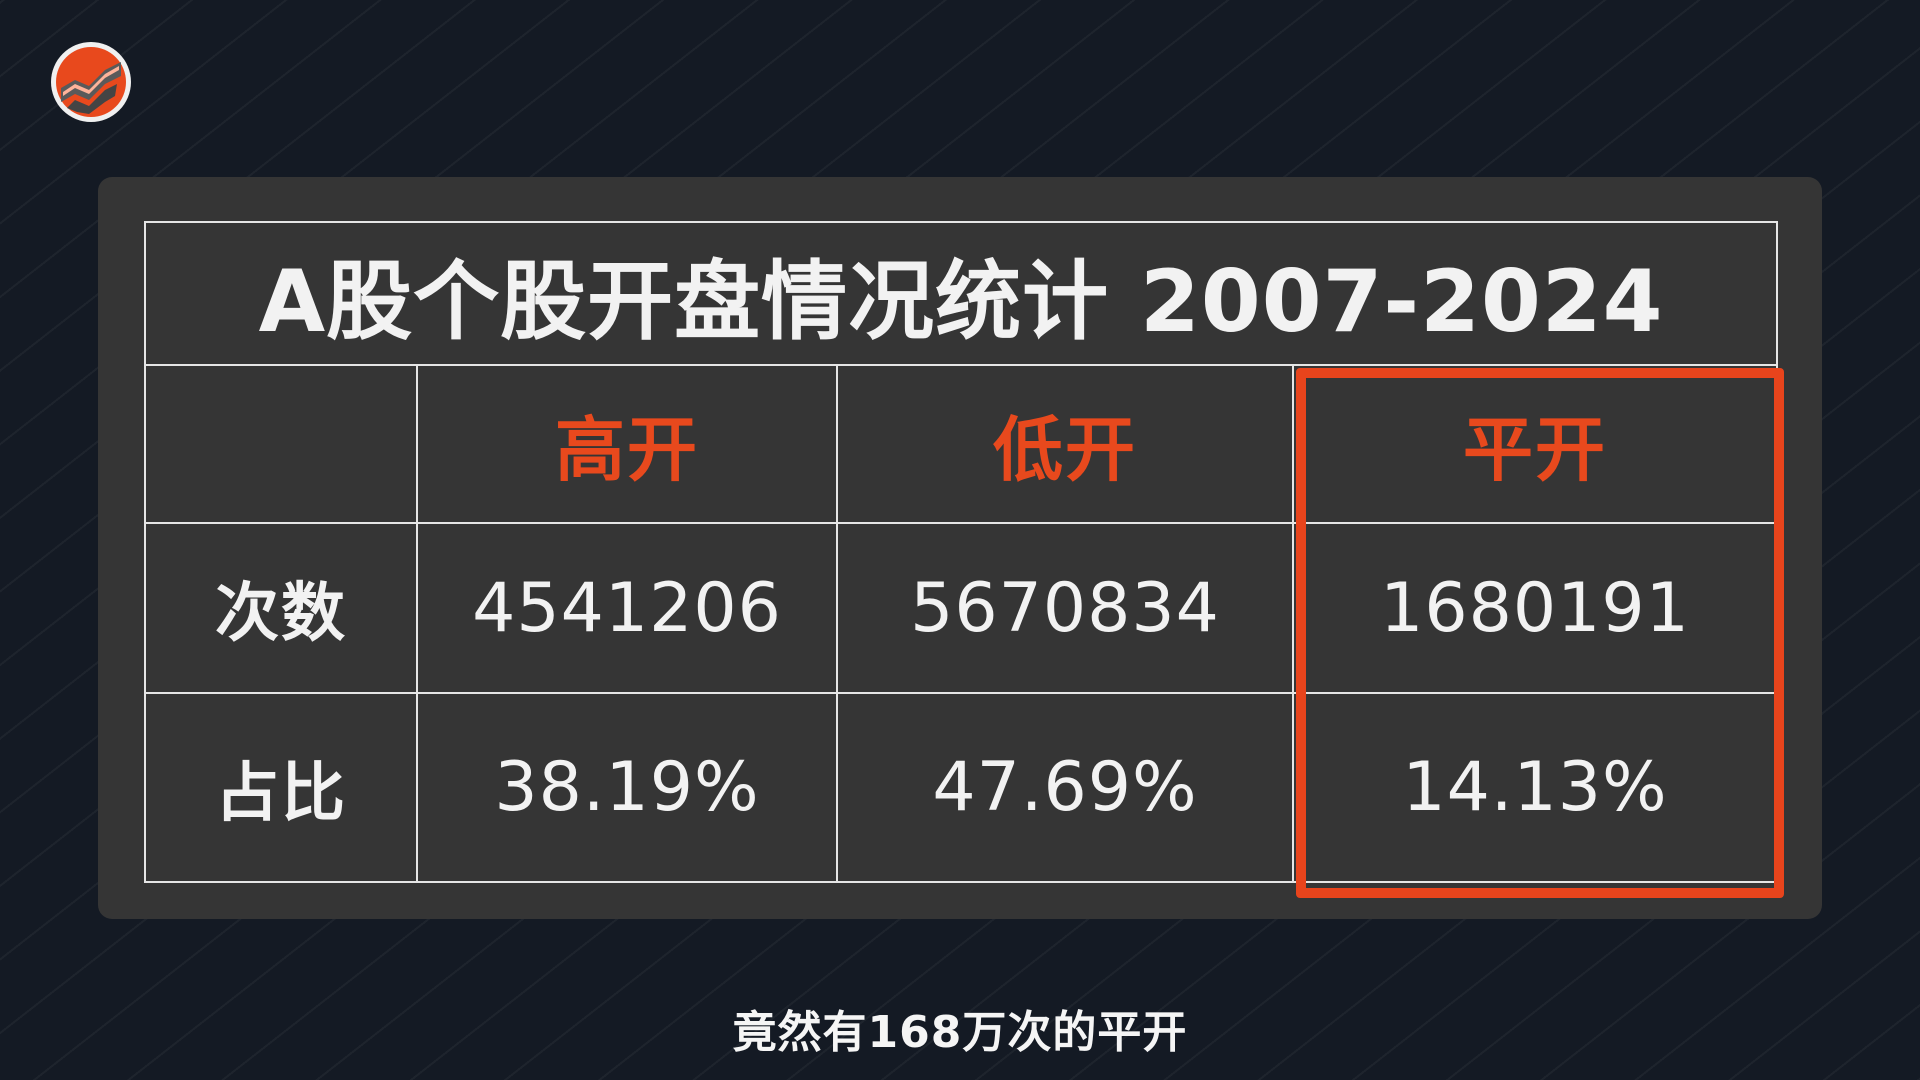  What do you see at coordinates (1065, 444) in the screenshot?
I see `column-header-low-open: 低开` at bounding box center [1065, 444].